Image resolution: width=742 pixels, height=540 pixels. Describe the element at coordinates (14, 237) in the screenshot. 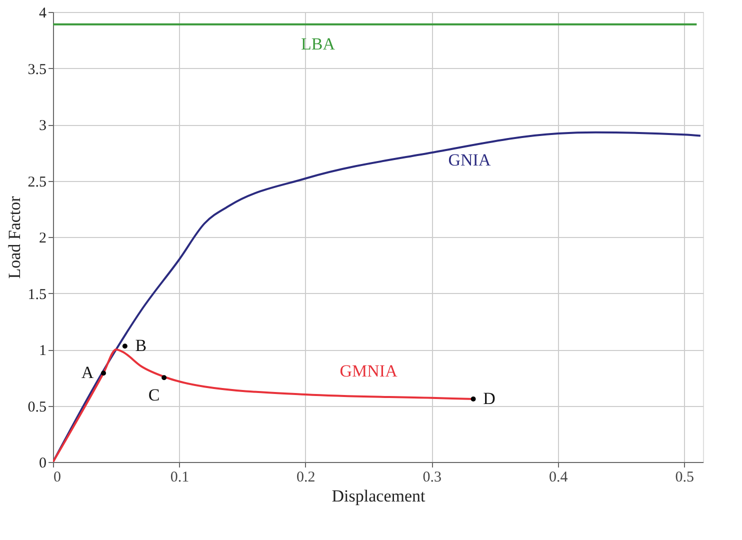

I see `y-axis-title: Load Factor` at that location.